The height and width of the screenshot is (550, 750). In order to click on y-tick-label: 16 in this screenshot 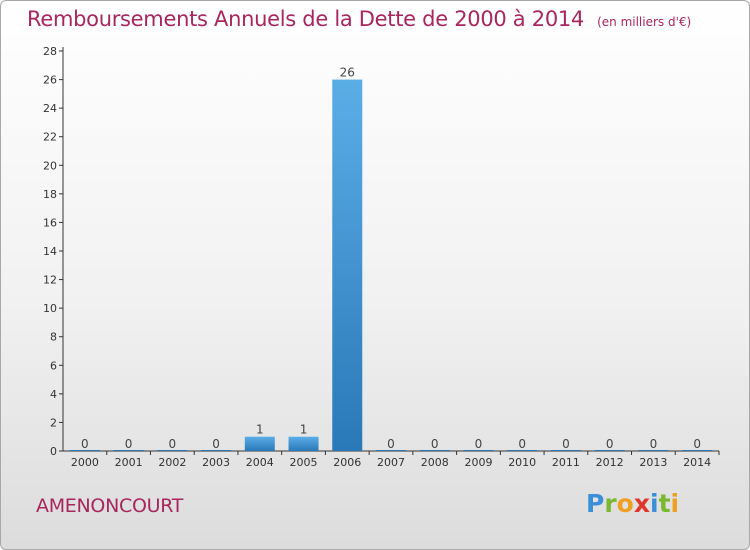, I will do `click(50, 222)`.